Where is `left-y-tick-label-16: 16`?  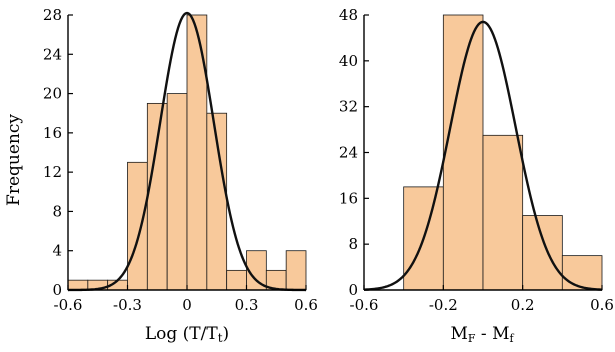
left-y-tick-label-16: 16 is located at coordinates (52, 133).